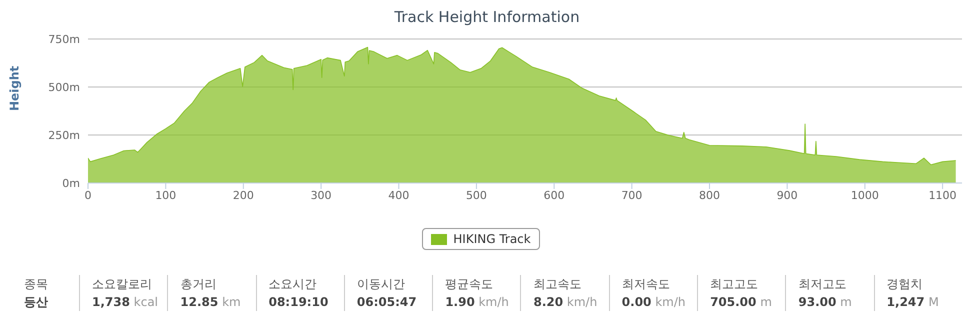 This screenshot has width=974, height=327. I want to click on x-tick-label: 500, so click(476, 195).